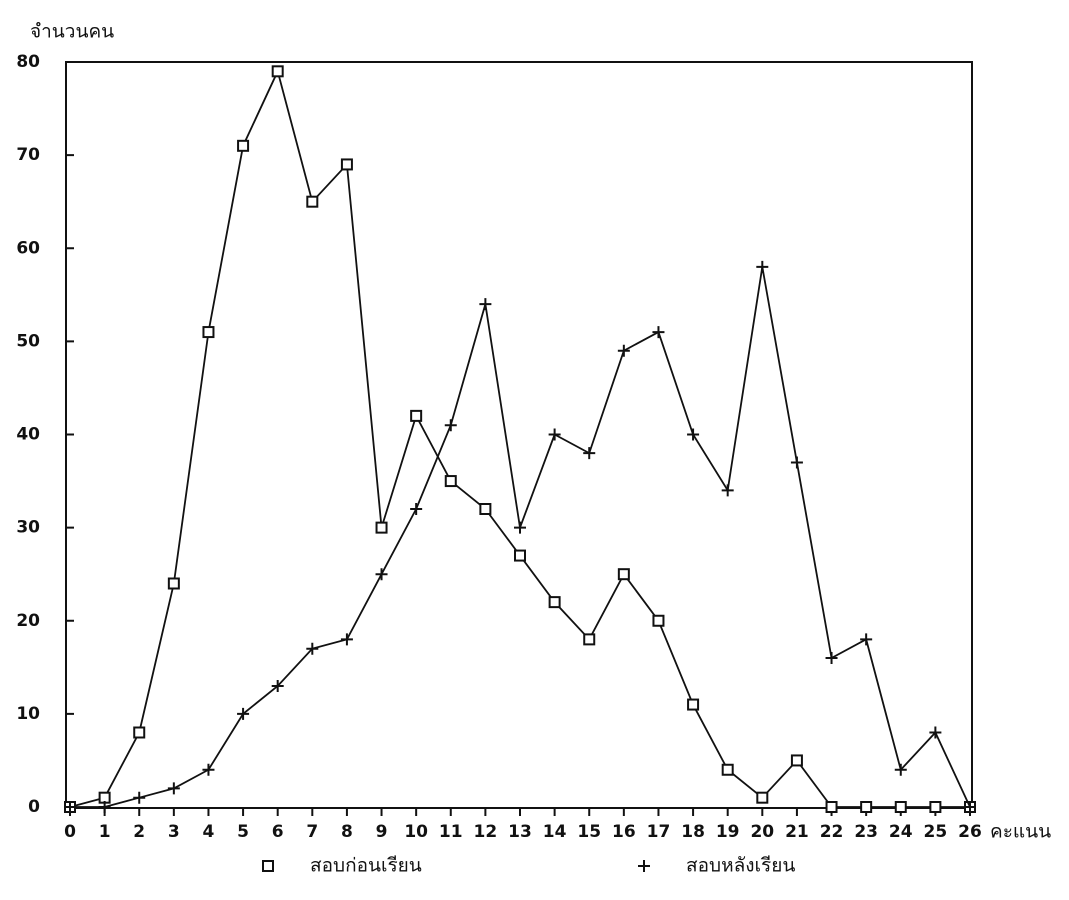 Image resolution: width=1069 pixels, height=900 pixels. What do you see at coordinates (970, 832) in the screenshot?
I see `x-tick-label: 26` at bounding box center [970, 832].